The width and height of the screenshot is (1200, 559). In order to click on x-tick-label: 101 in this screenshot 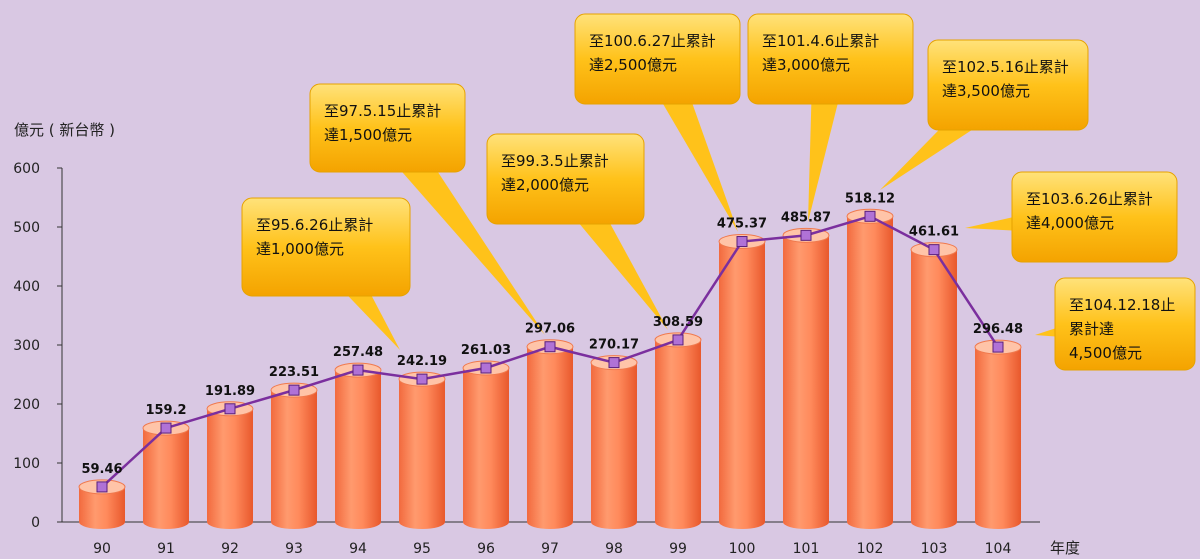, I will do `click(806, 549)`.